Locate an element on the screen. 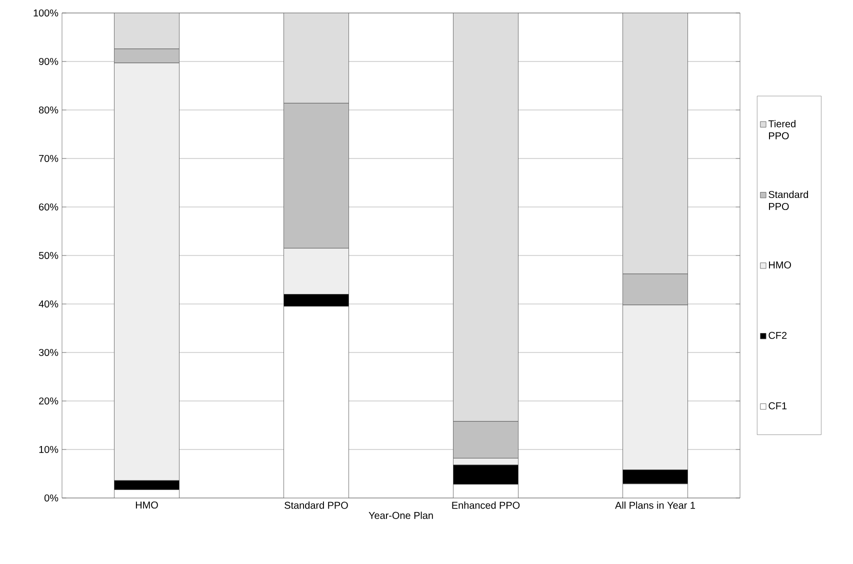 The height and width of the screenshot is (564, 853). x-tick-label: Enhanced PPO is located at coordinates (486, 505).